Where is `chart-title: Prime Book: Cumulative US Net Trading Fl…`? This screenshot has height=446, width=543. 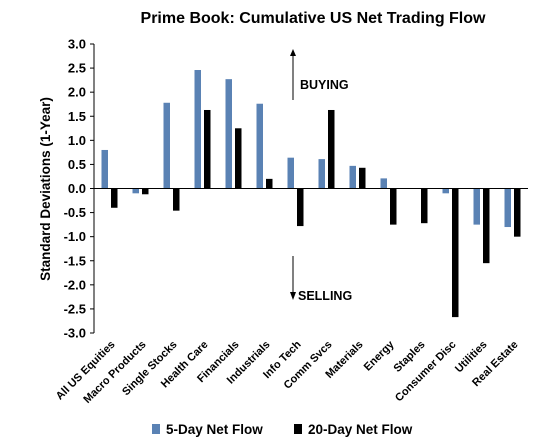
chart-title: Prime Book: Cumulative US Net Trading Fl… is located at coordinates (313, 18).